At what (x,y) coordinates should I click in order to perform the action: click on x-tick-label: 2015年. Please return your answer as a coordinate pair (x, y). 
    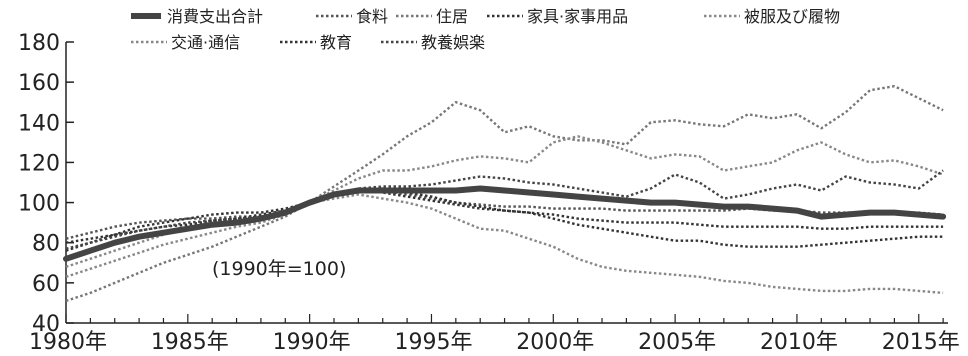
    Looking at the image, I should click on (921, 342).